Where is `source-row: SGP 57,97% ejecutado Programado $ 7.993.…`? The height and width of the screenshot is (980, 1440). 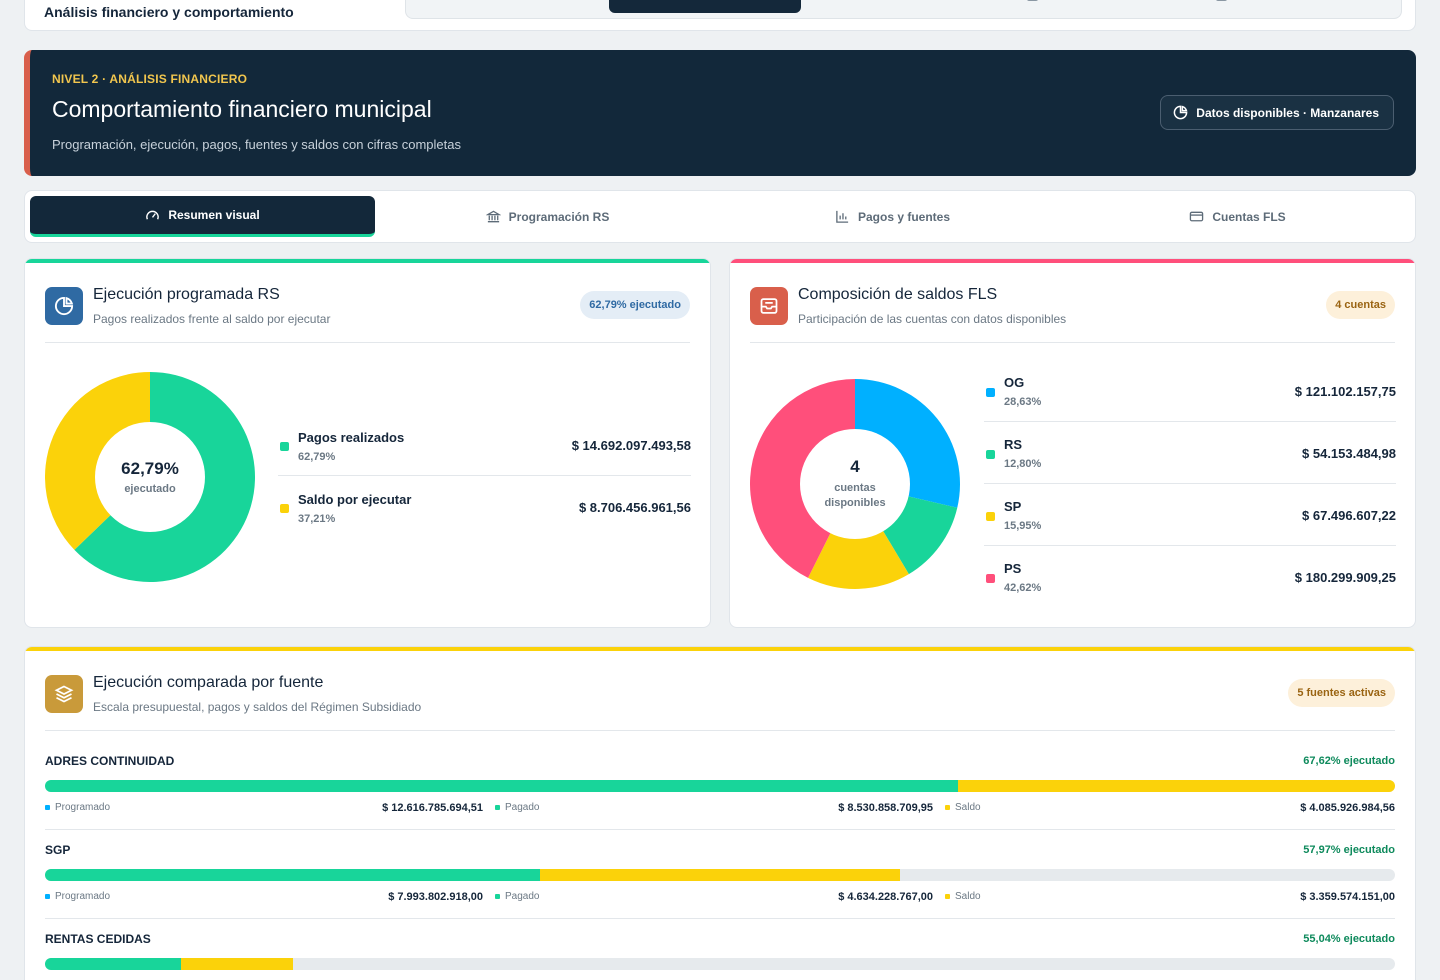
source-row: SGP 57,97% ejecutado Programado $ 7.993.… is located at coordinates (720, 874).